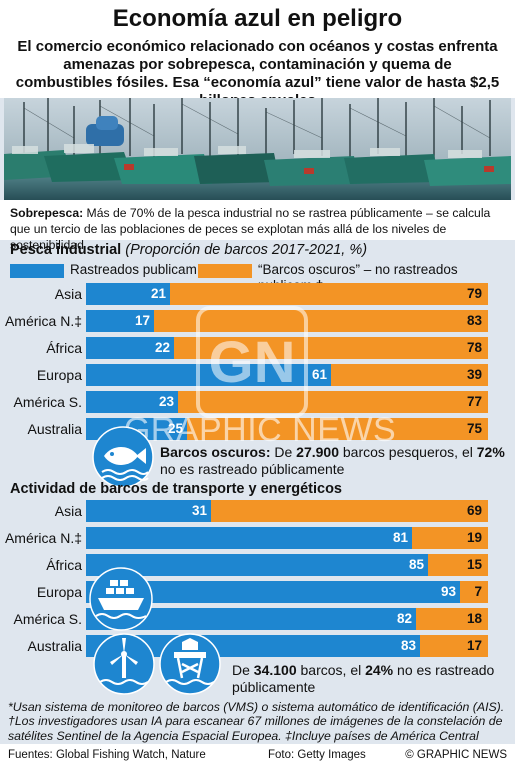 This screenshot has width=515, height=766. Describe the element at coordinates (47, 213) in the screenshot. I see `intro-label: Sobrepesca:` at that location.